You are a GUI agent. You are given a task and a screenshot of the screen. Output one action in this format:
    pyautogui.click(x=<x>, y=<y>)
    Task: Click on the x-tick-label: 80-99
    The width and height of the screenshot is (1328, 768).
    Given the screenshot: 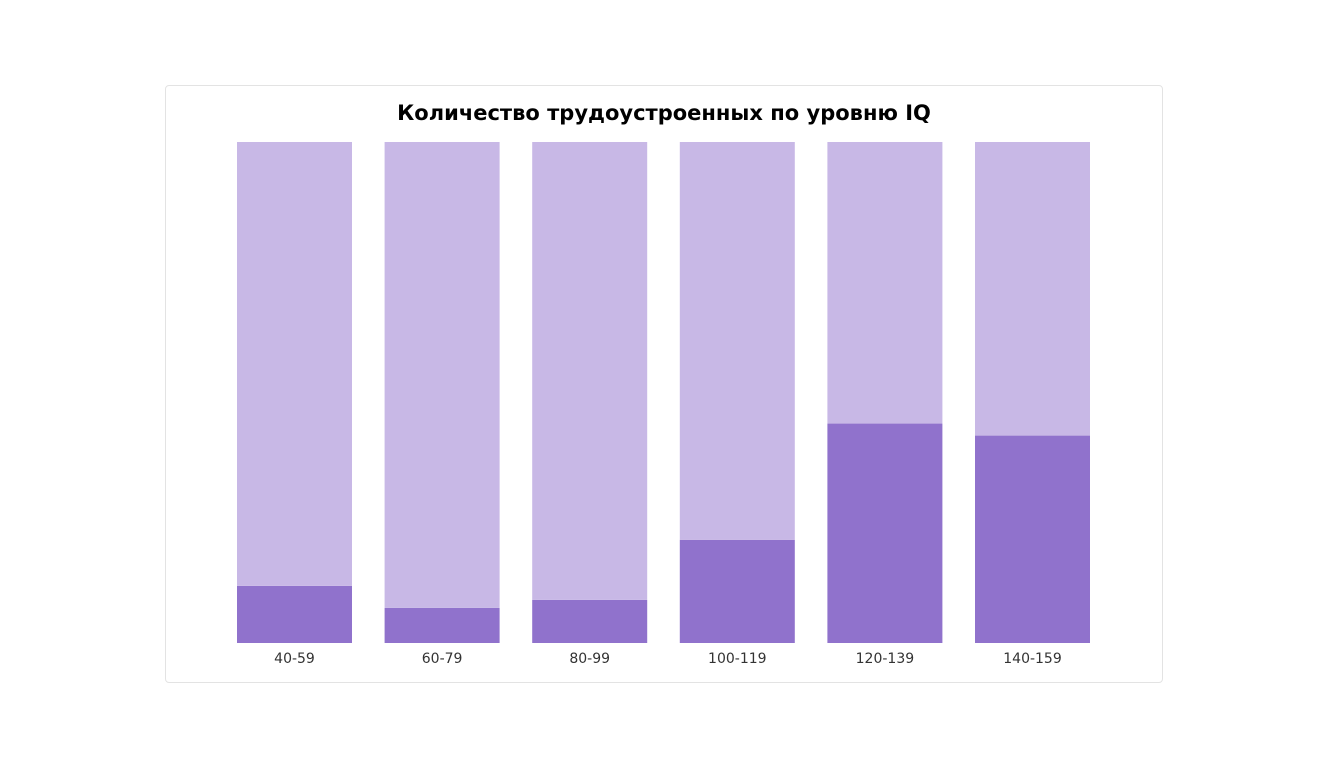 What is the action you would take?
    pyautogui.click(x=589, y=659)
    